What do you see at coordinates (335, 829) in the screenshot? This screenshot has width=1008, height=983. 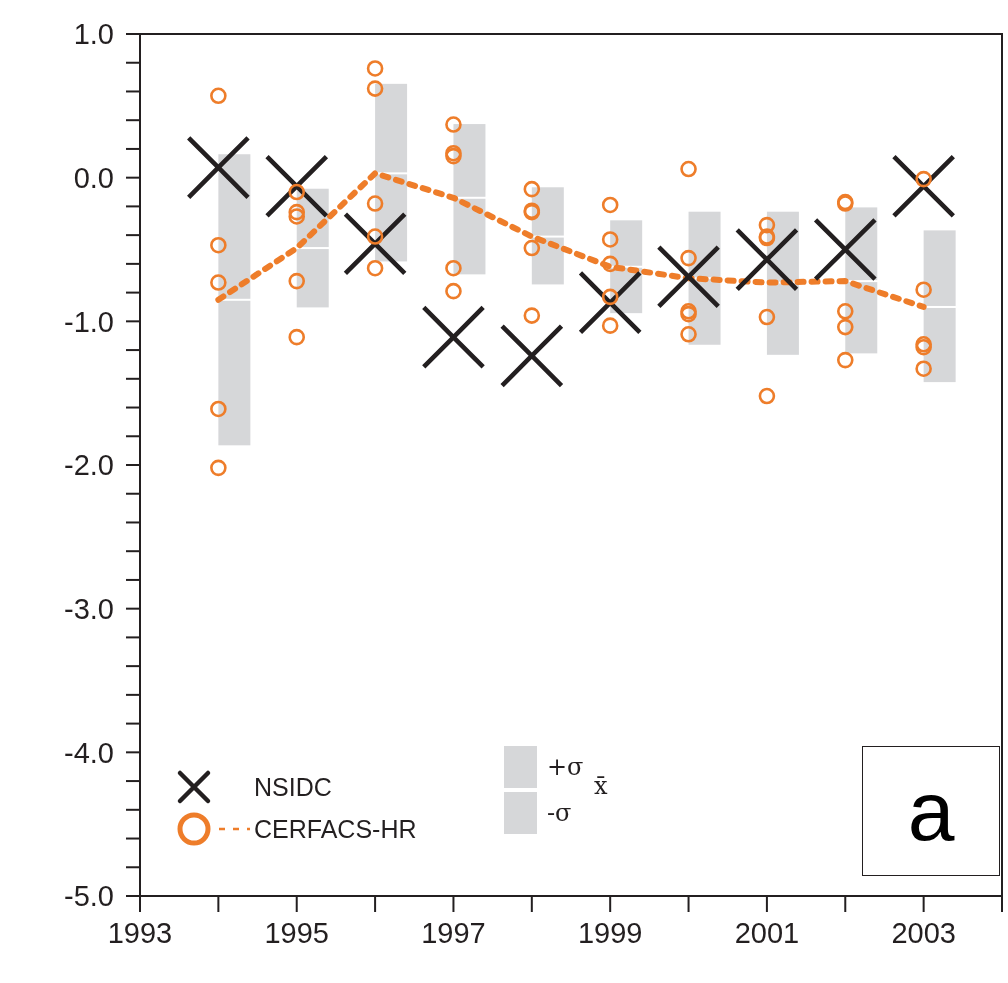 I see `legend-label: CERFACS-HR` at bounding box center [335, 829].